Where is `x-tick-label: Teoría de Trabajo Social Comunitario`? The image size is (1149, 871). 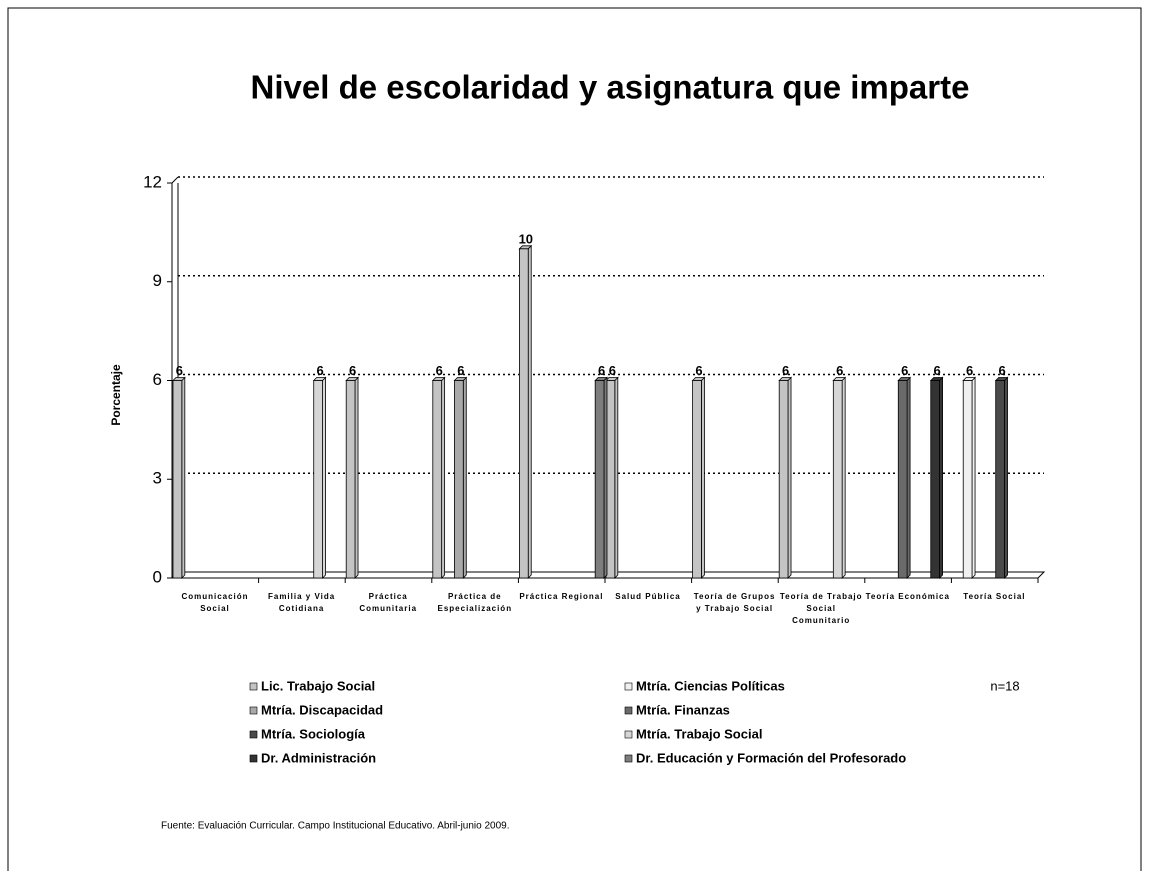
x-tick-label: Teoría de Trabajo Social Comunitario is located at coordinates (821, 608).